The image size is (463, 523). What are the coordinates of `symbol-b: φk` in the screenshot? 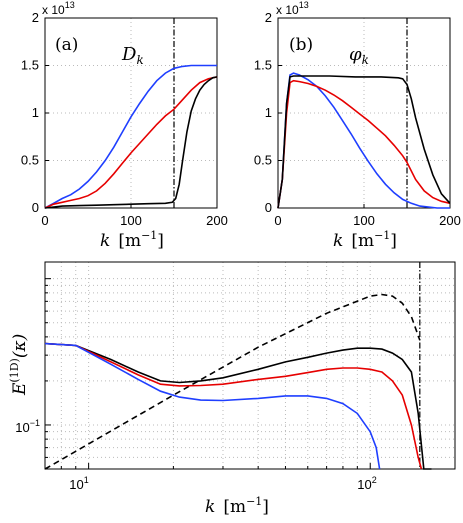 It's located at (359, 55).